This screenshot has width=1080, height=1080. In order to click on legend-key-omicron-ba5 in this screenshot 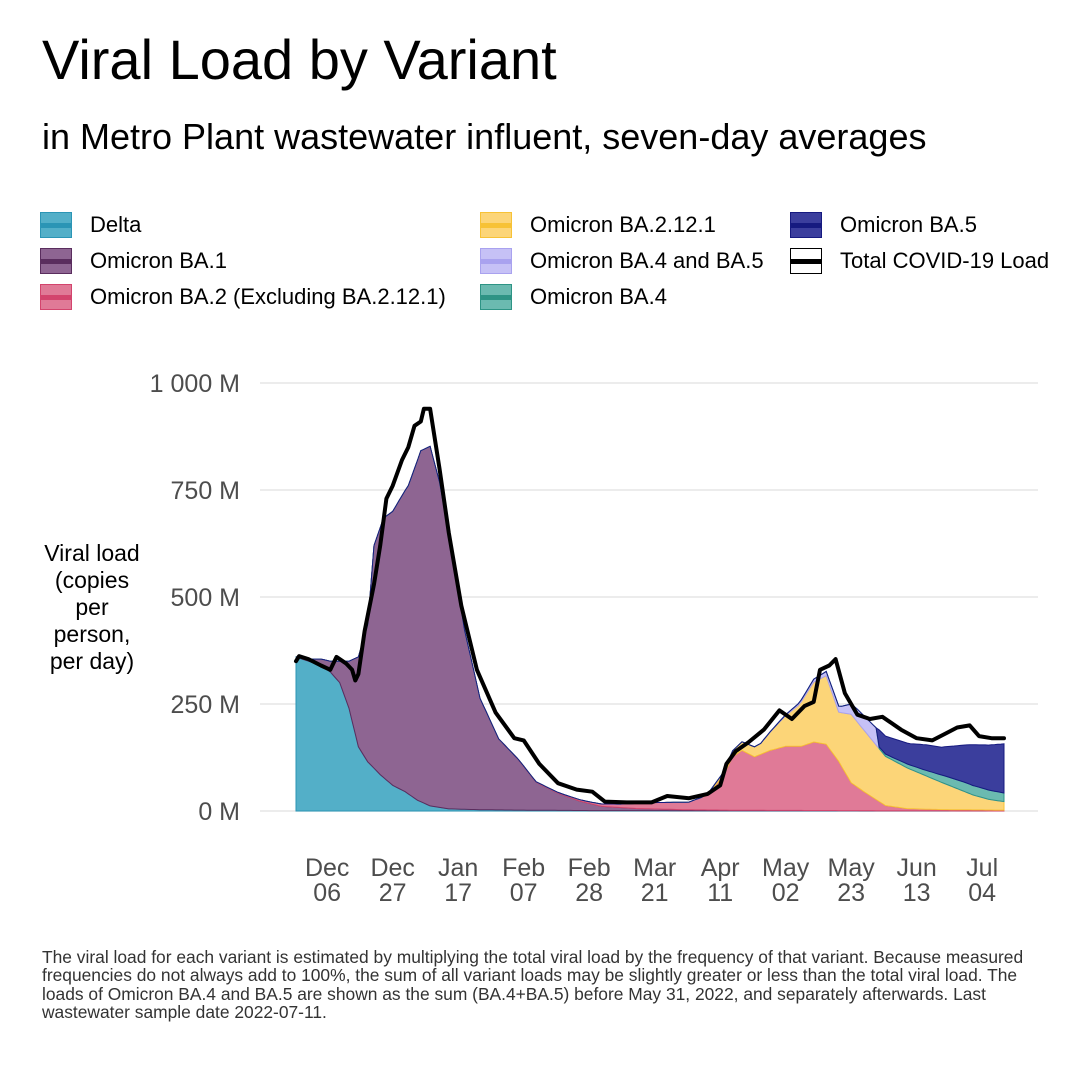, I will do `click(806, 225)`.